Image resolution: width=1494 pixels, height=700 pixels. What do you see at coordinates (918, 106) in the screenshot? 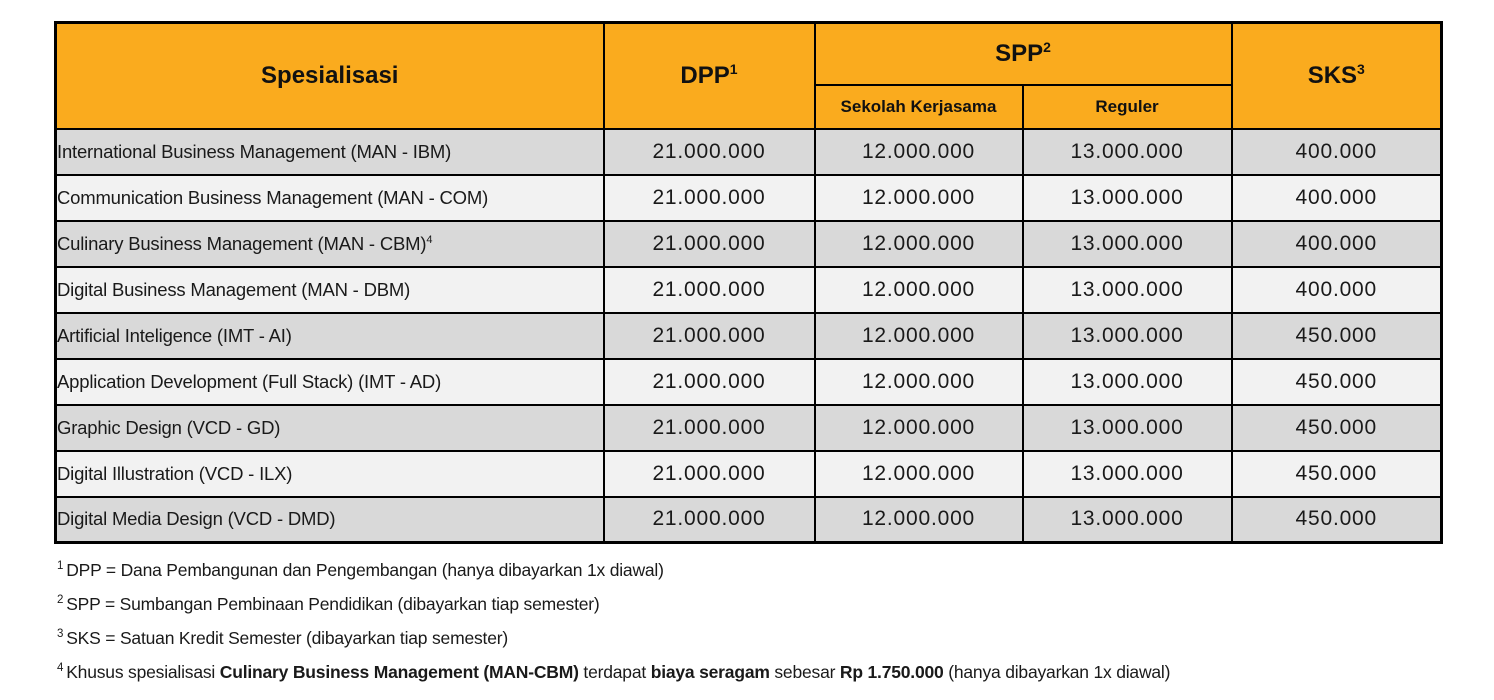
I see `header-sekolah-kerjasama: Sekolah Kerjasama` at bounding box center [918, 106].